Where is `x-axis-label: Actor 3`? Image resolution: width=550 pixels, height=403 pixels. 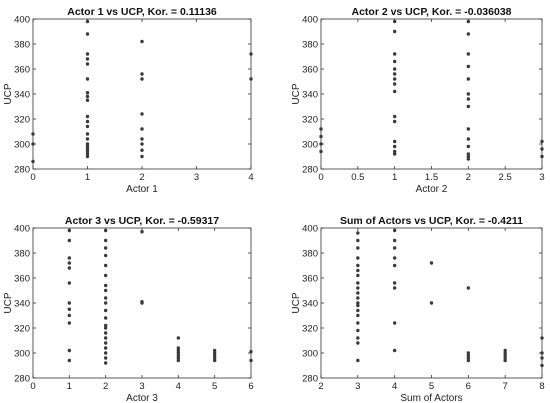 x-axis-label: Actor 3 is located at coordinates (142, 398).